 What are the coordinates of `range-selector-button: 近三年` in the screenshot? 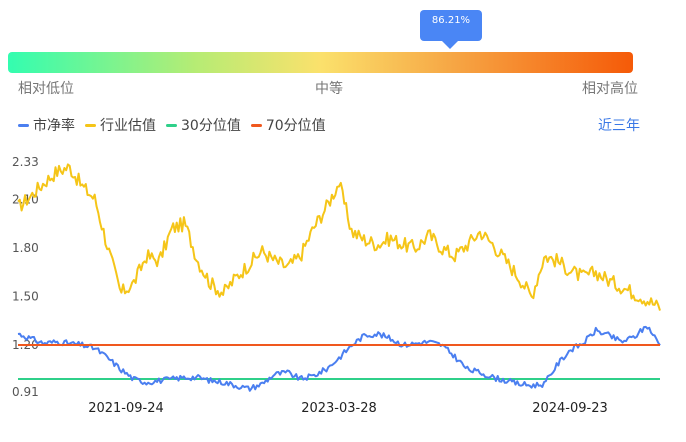 It's located at (619, 126).